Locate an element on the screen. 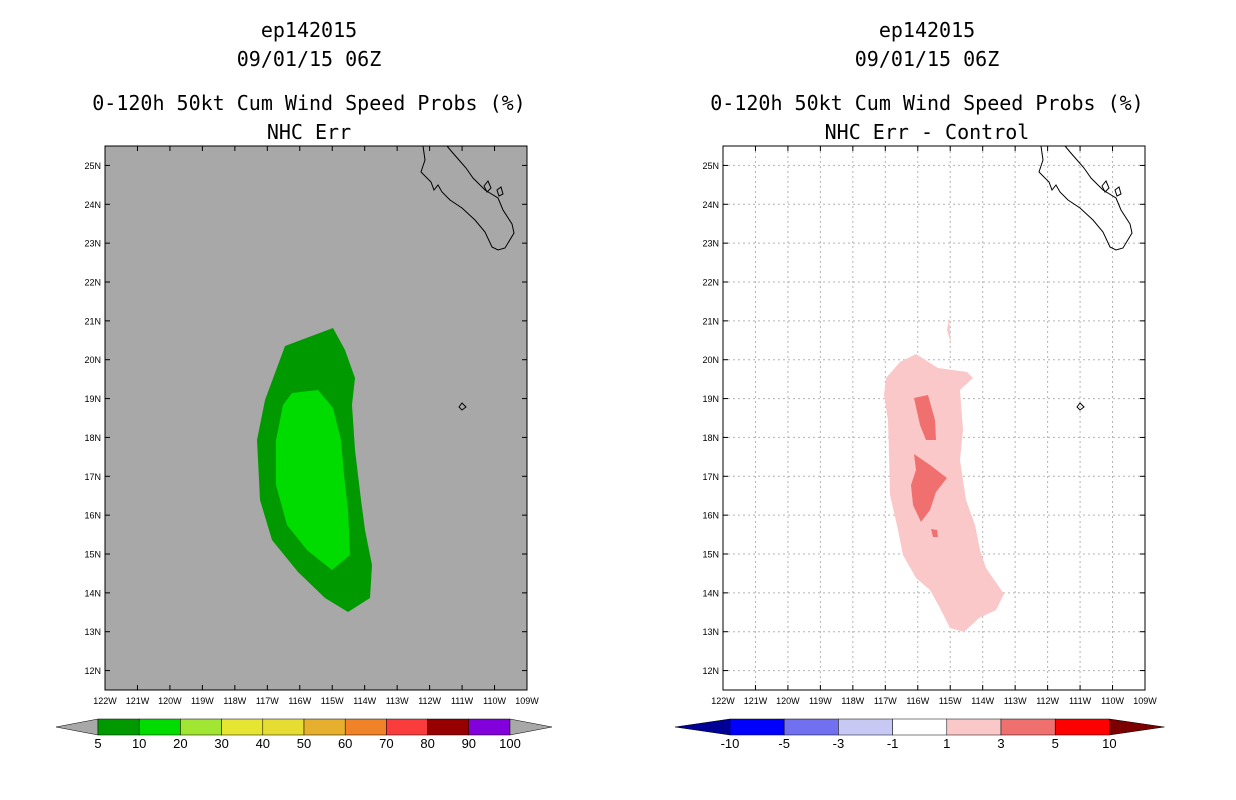  lon-label: 116W is located at coordinates (917, 701).